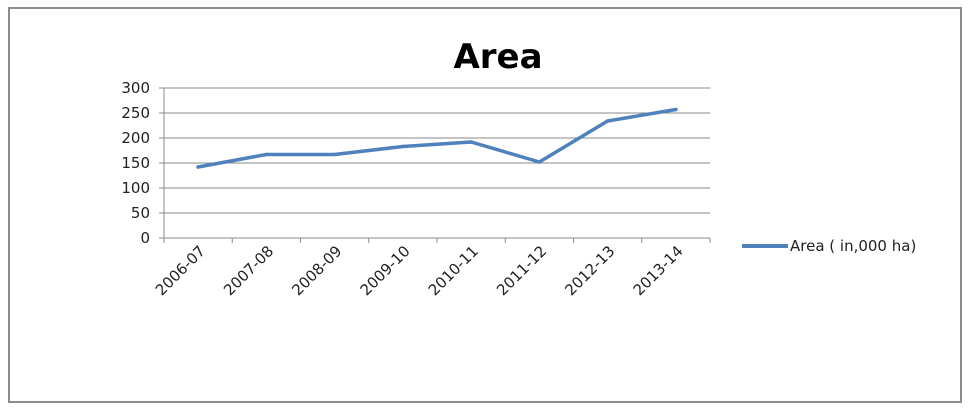  Describe the element at coordinates (658, 270) in the screenshot. I see `x-tick-label-2013-14: 2013-14` at that location.